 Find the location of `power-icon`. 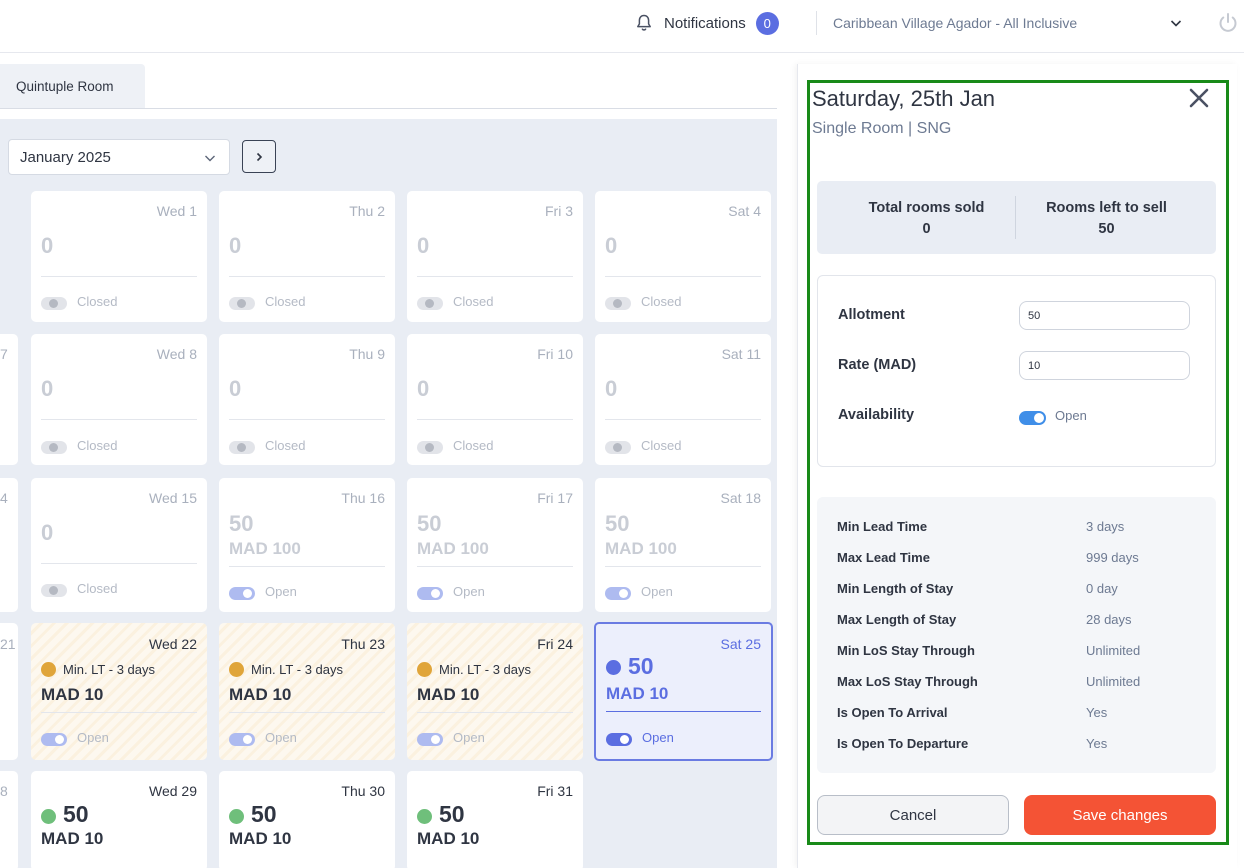

power-icon is located at coordinates (1228, 23).